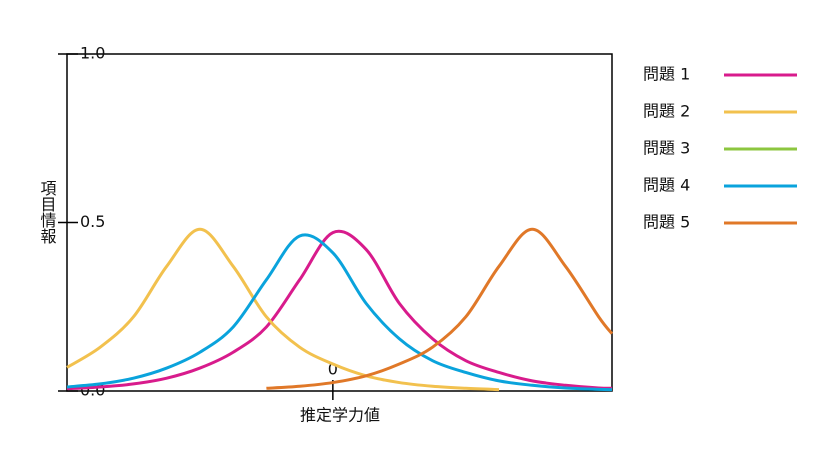  I want to click on y-axis-label: 項目情報, so click(47, 212).